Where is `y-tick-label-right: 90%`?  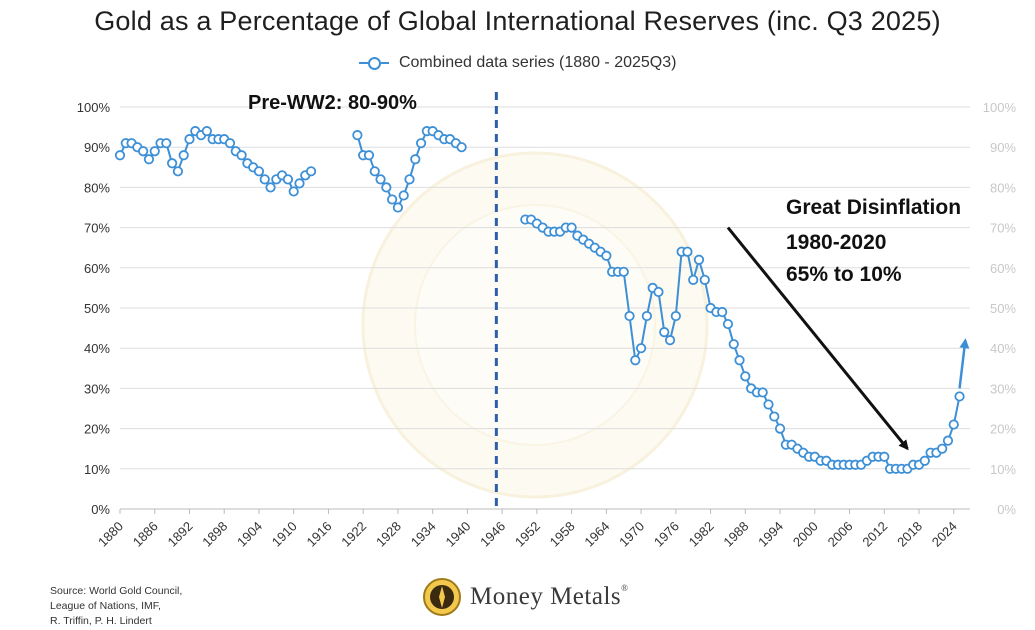 y-tick-label-right: 90% is located at coordinates (1003, 147).